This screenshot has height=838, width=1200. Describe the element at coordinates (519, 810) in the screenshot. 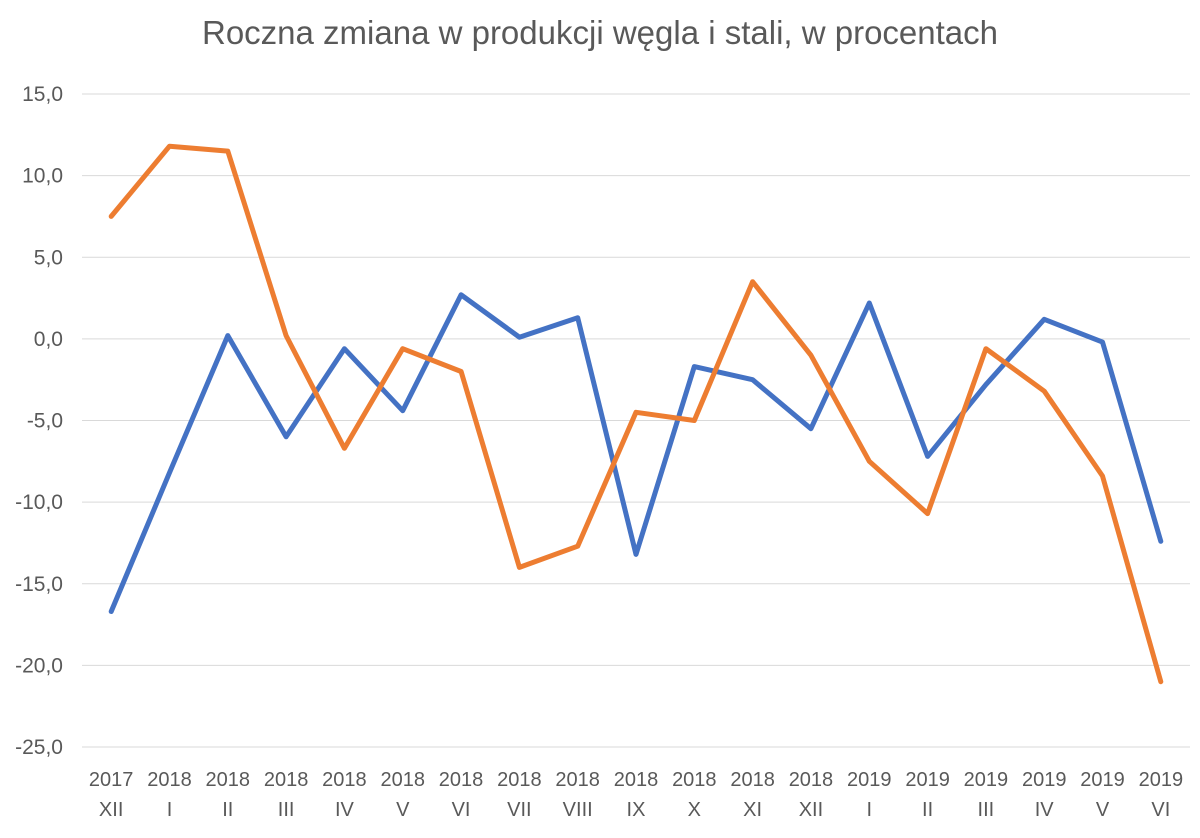

I see `x-tick-label-month: VII` at that location.